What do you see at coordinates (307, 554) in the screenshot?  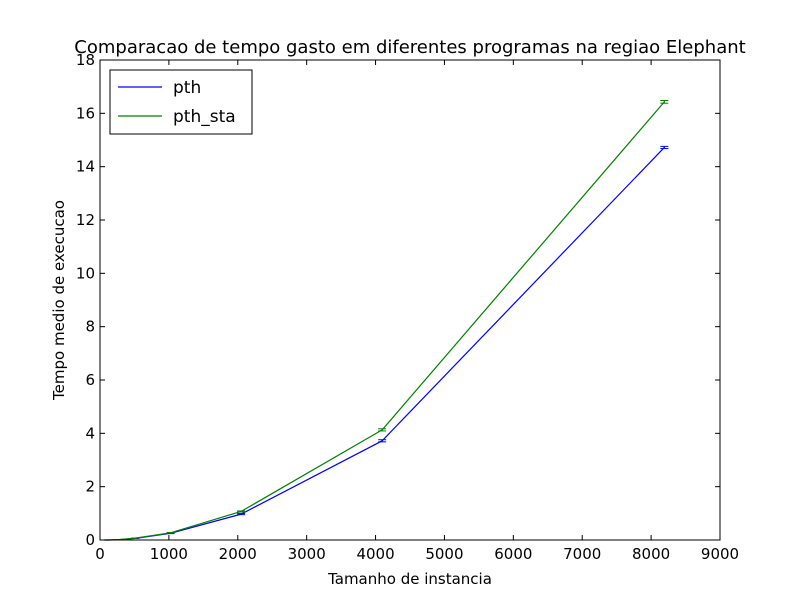 I see `x-tick-label: 3000` at bounding box center [307, 554].